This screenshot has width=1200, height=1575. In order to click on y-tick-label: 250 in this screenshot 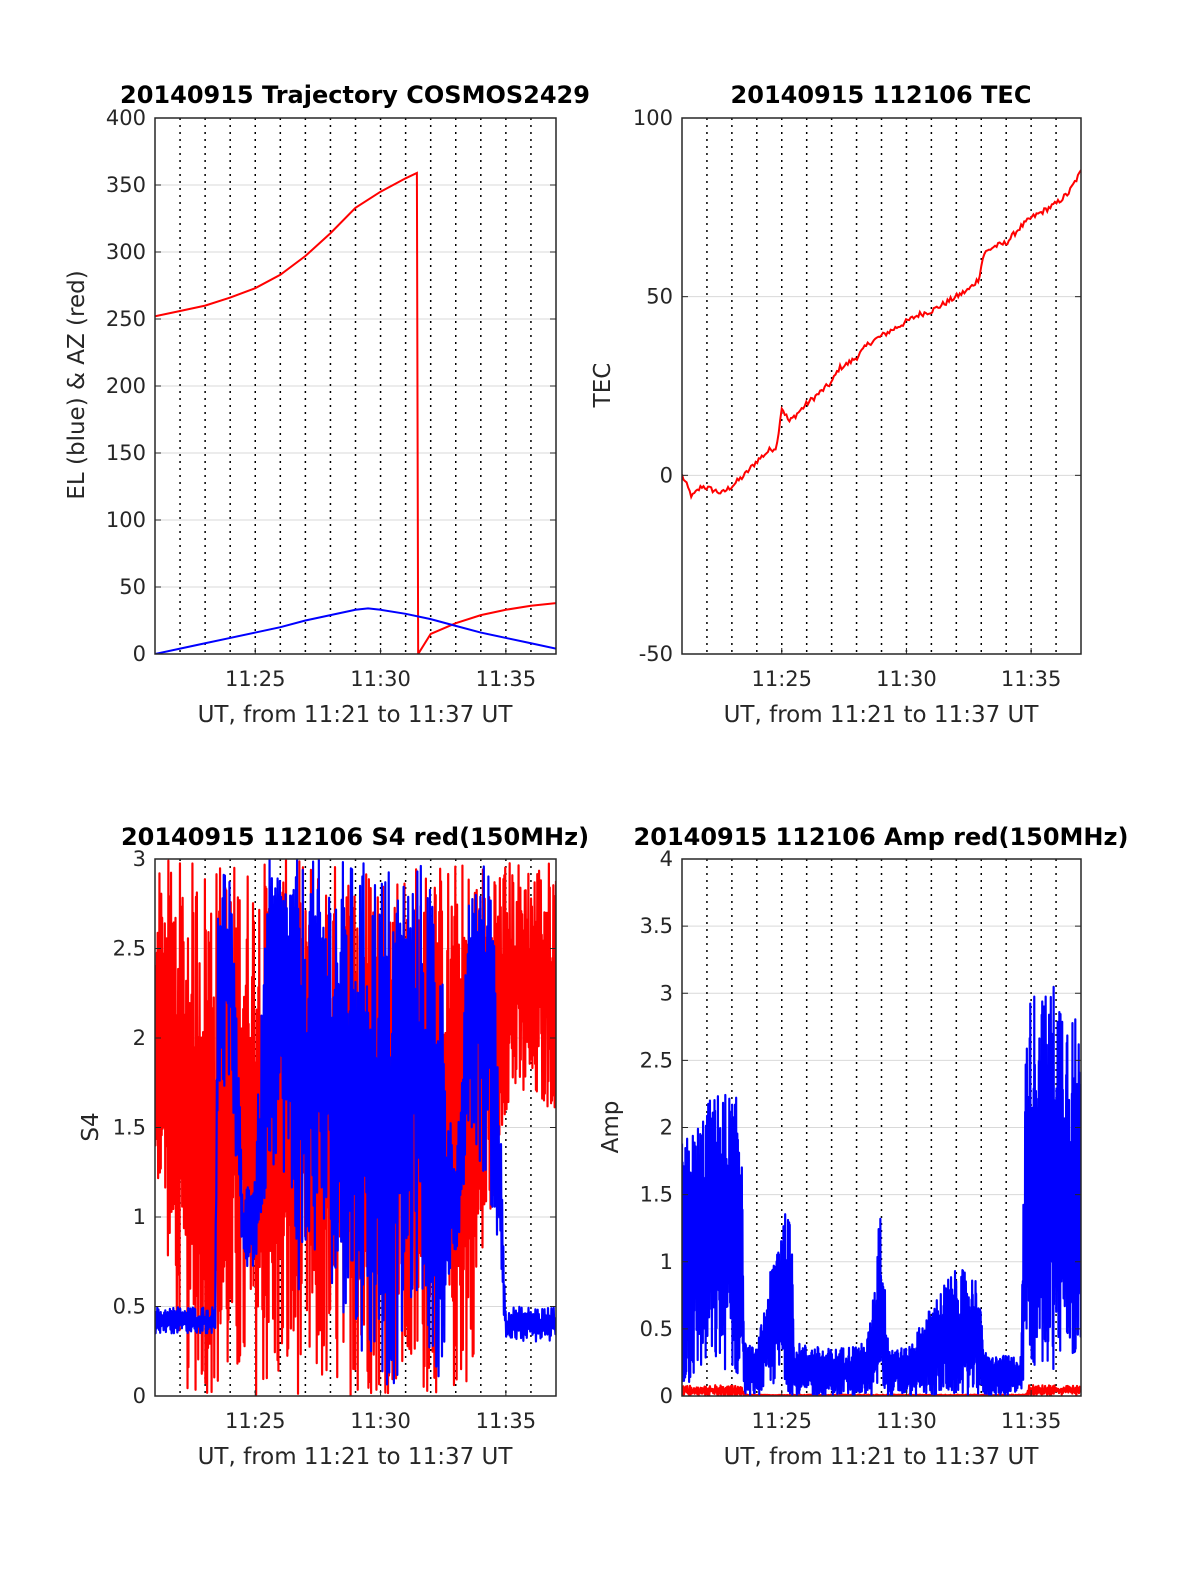, I will do `click(126, 319)`.